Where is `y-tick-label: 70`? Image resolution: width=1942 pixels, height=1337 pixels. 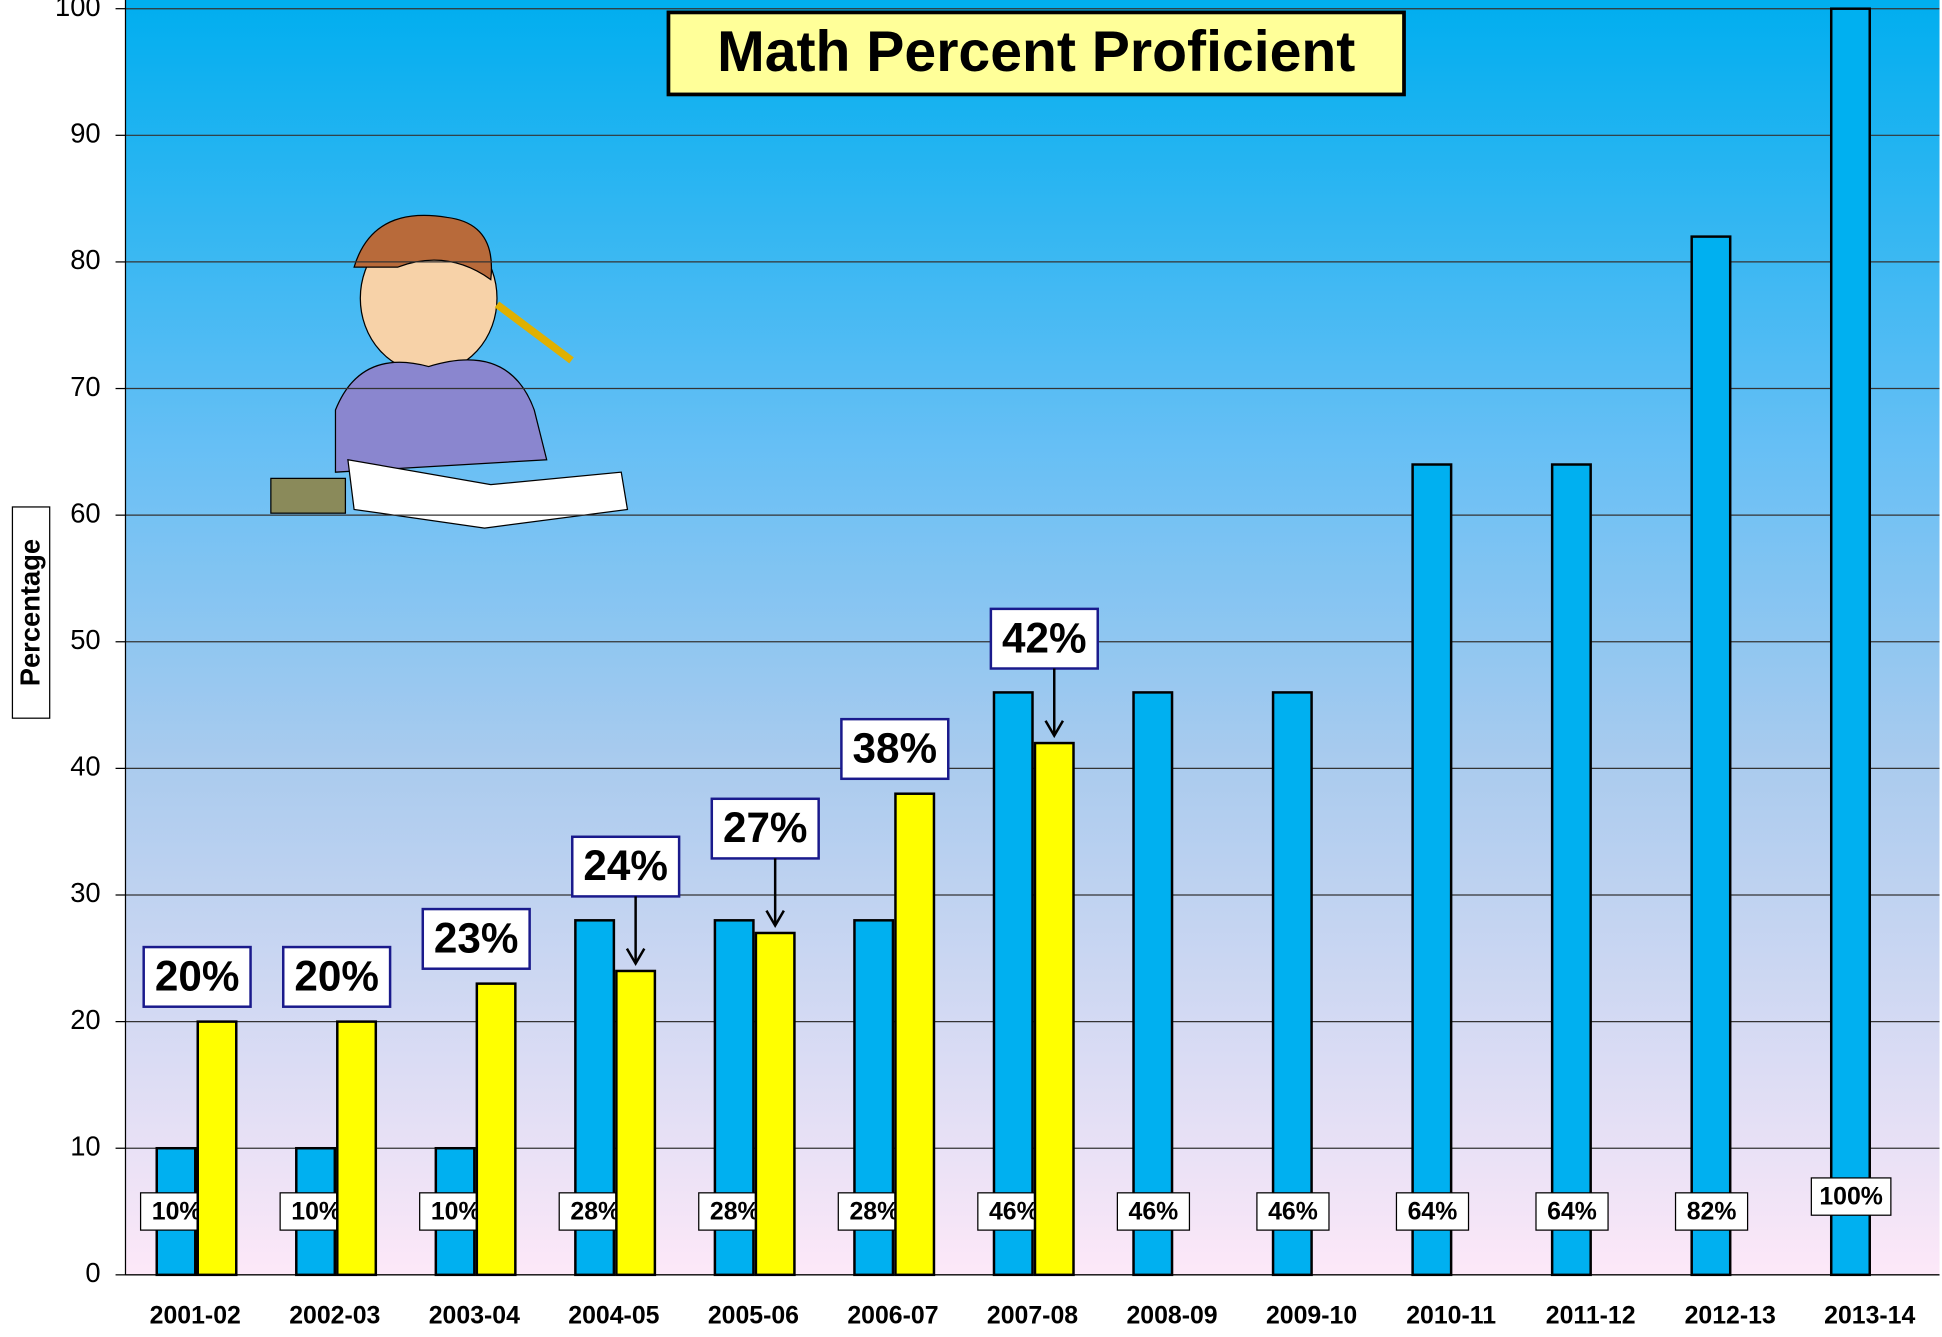 y-tick-label: 70 is located at coordinates (85, 386).